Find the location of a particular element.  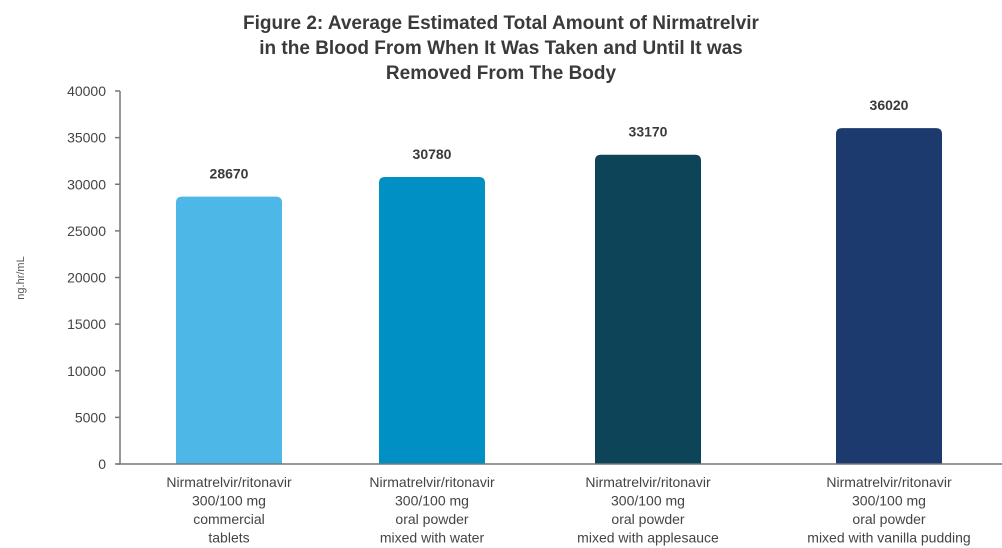

category-label-2-line-1: Nirmatrelvir/ritonavir is located at coordinates (432, 482).